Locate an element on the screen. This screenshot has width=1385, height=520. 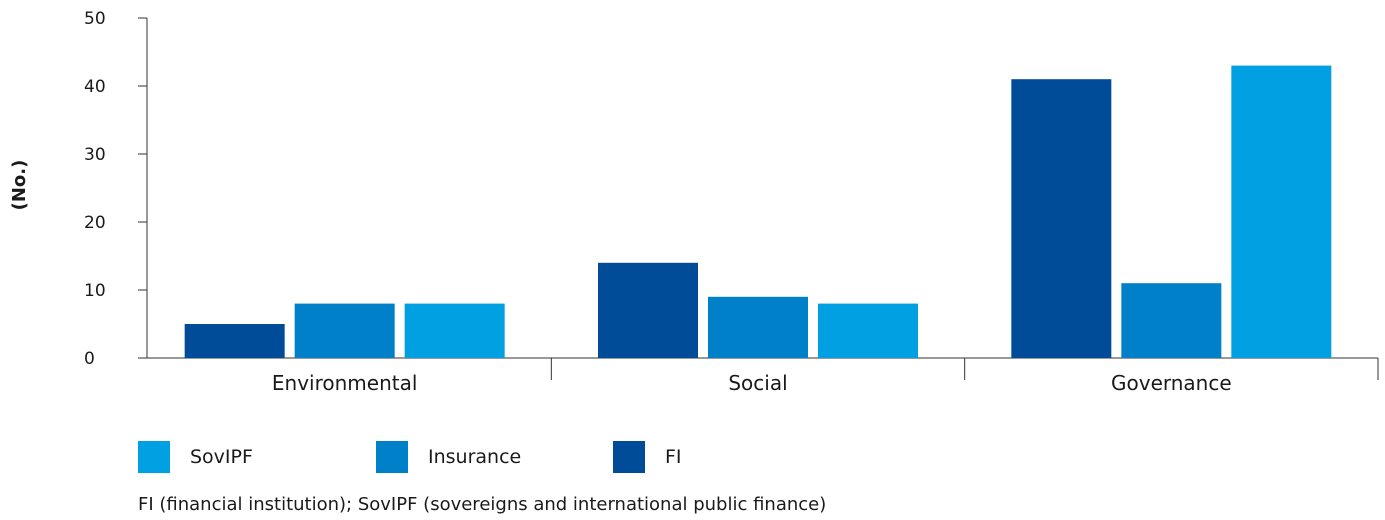
legend-item-insurance: Insurance is located at coordinates (448, 457).